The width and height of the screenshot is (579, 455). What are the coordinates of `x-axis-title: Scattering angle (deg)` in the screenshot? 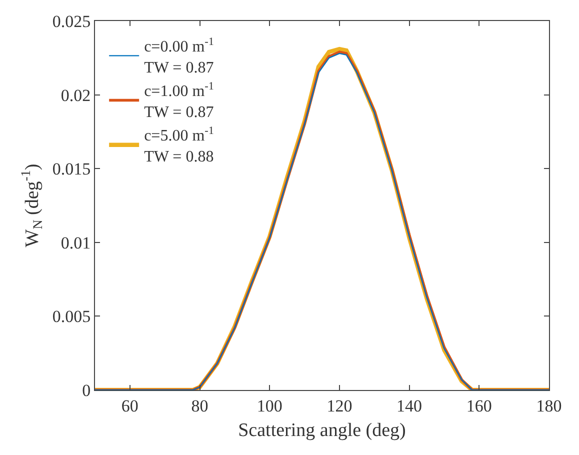 It's located at (322, 431).